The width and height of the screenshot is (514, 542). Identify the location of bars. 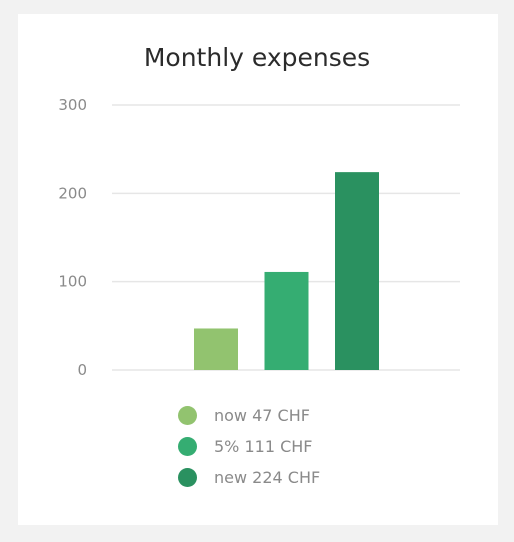
(286, 271).